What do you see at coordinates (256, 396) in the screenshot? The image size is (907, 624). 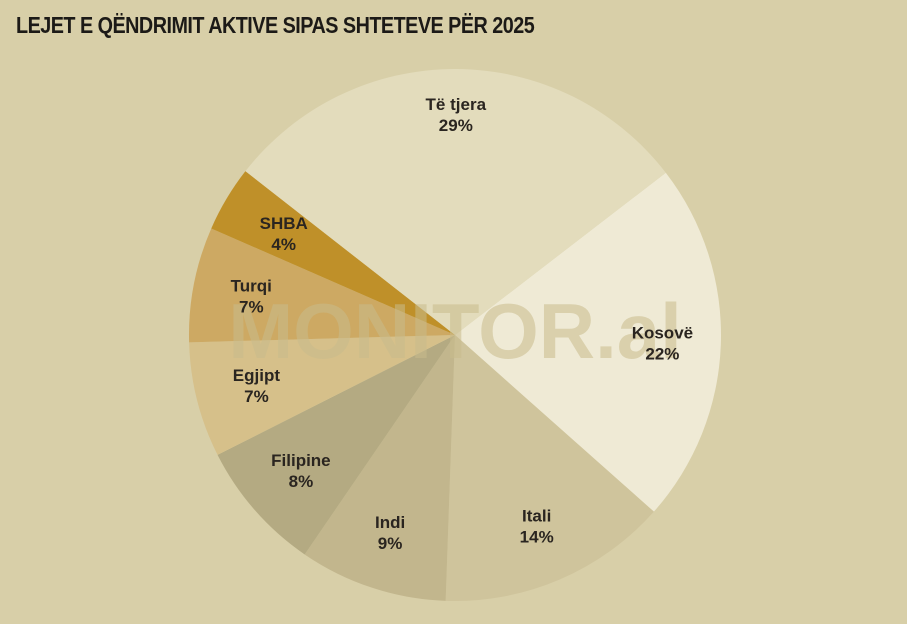 I see `slice-value-4: 7%` at bounding box center [256, 396].